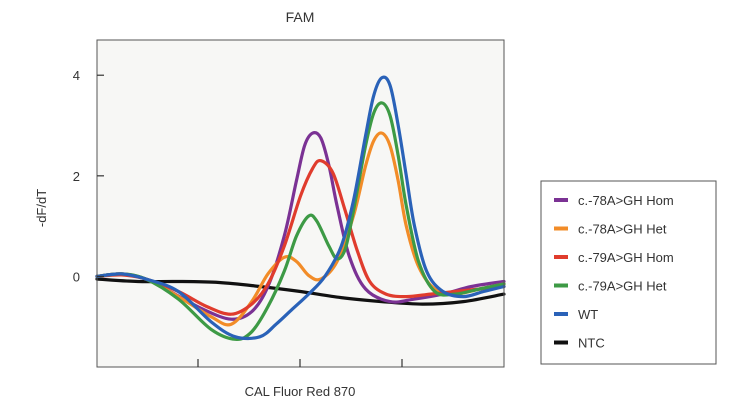  What do you see at coordinates (76, 276) in the screenshot?
I see `y-tick-label: 0` at bounding box center [76, 276].